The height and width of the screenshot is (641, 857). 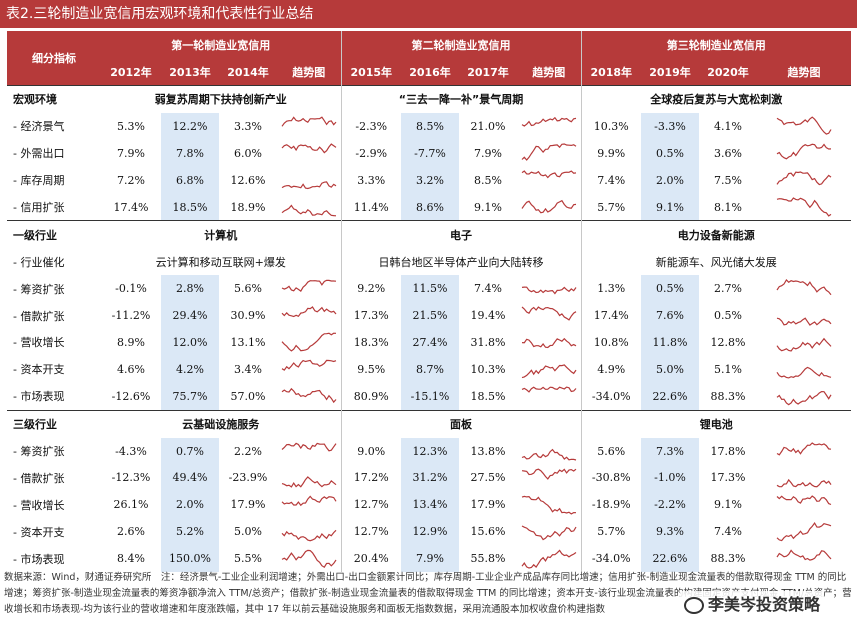 I want to click on table-cell: 8.9%, so click(x=131, y=342).